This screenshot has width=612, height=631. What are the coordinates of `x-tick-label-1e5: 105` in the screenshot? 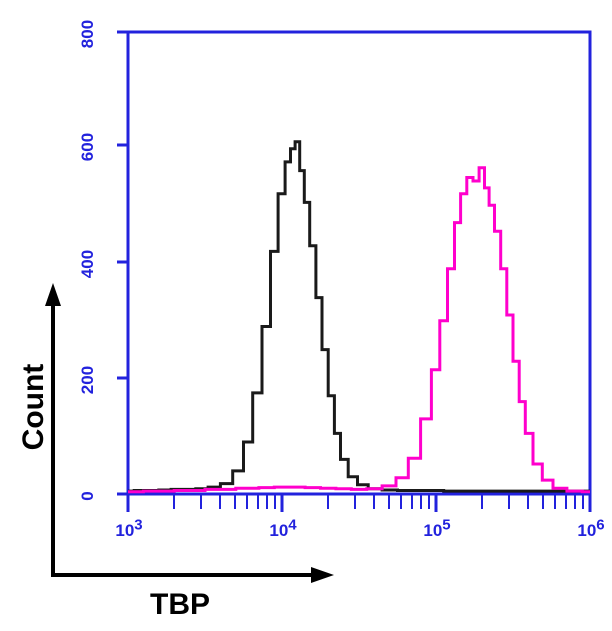 It's located at (437, 529).